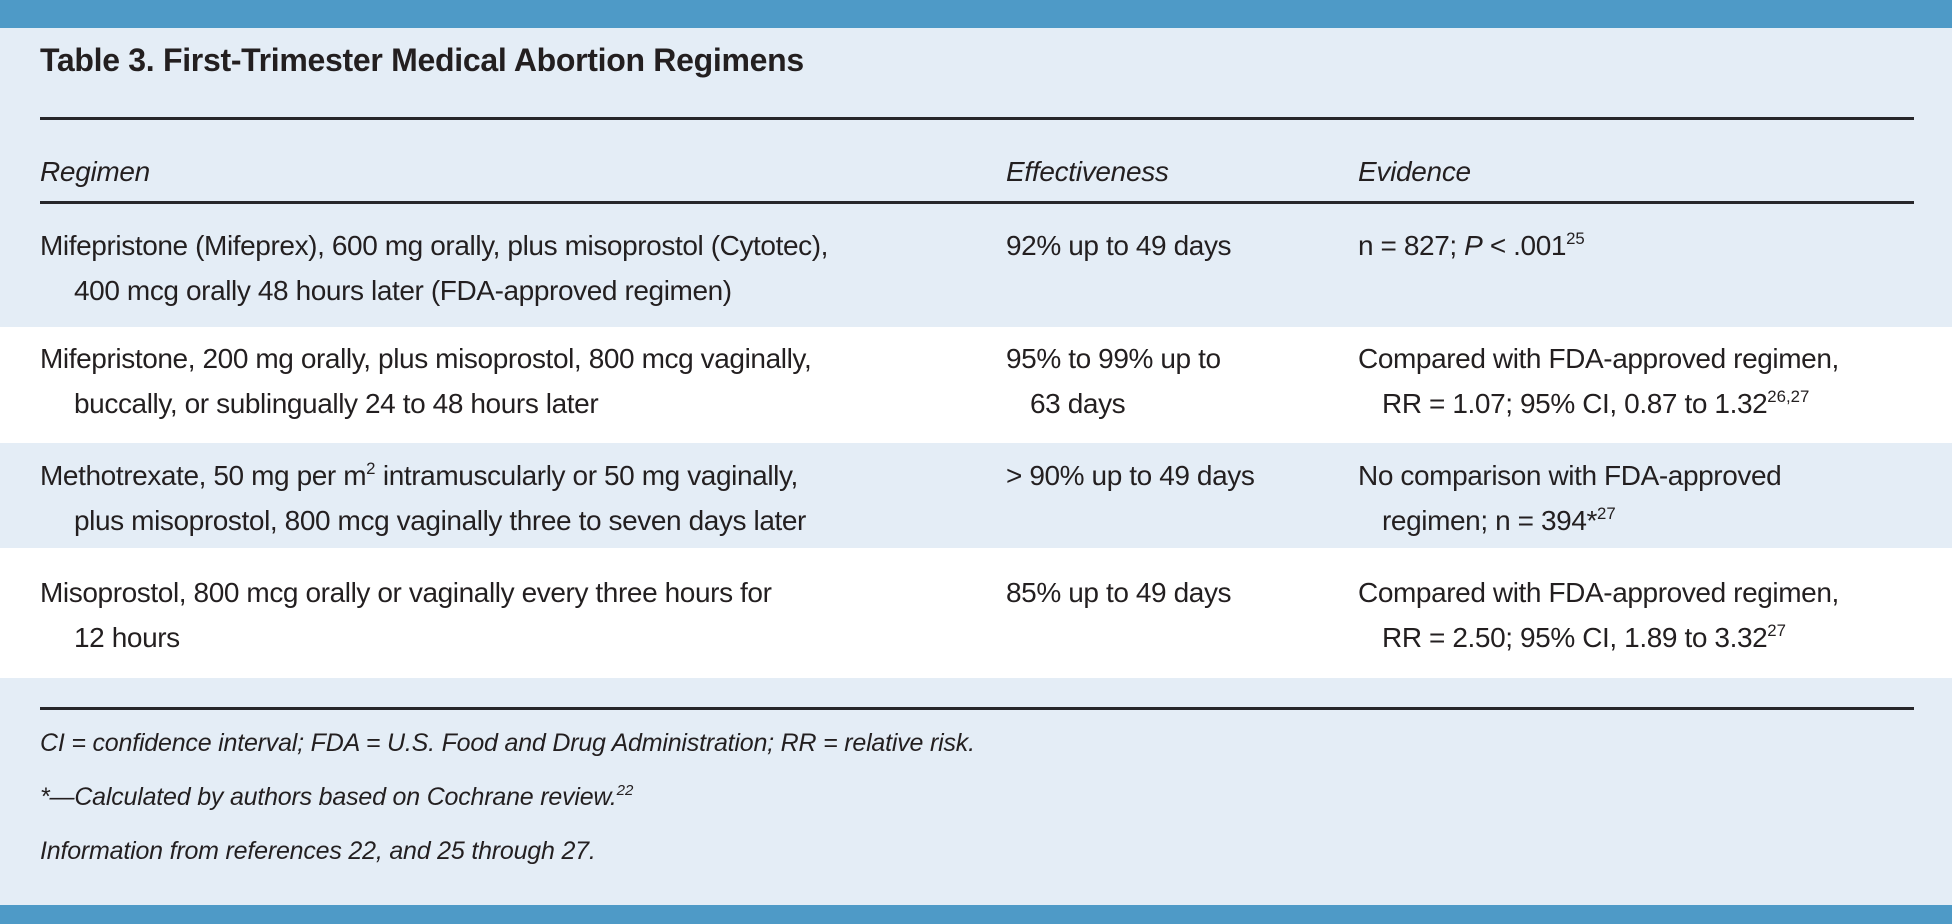 The image size is (1952, 924). I want to click on effectiveness-line: 85% up to 49 days, so click(1119, 592).